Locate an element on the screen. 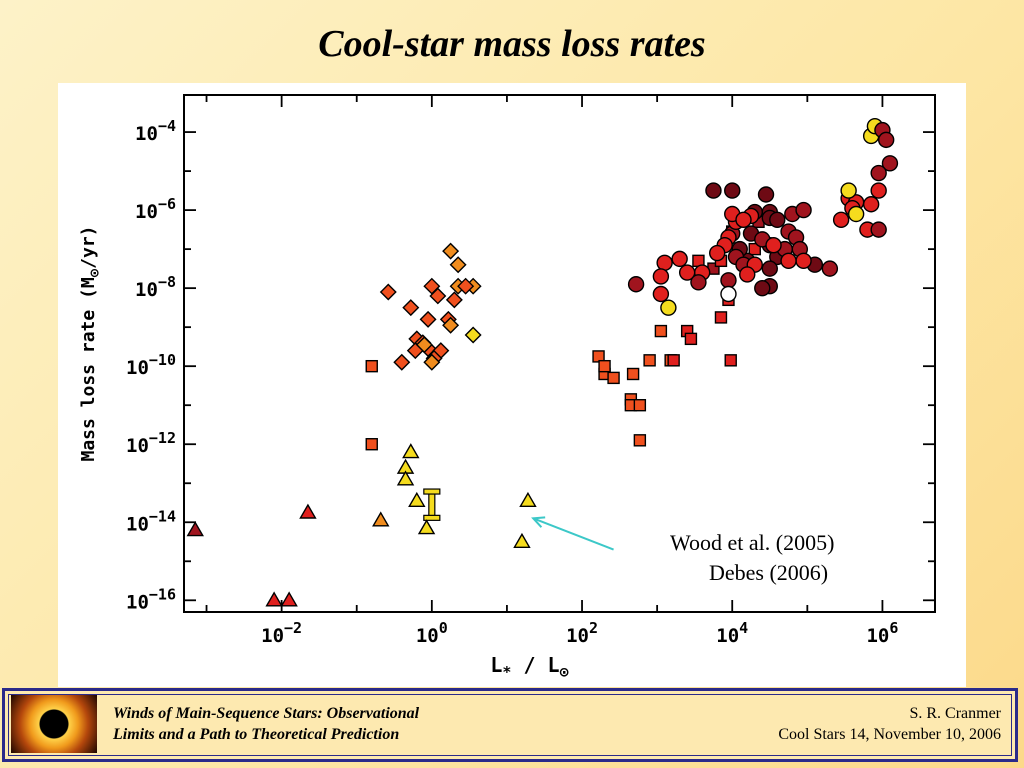  y-tick-label: 10⁻⁶ is located at coordinates (155, 209).